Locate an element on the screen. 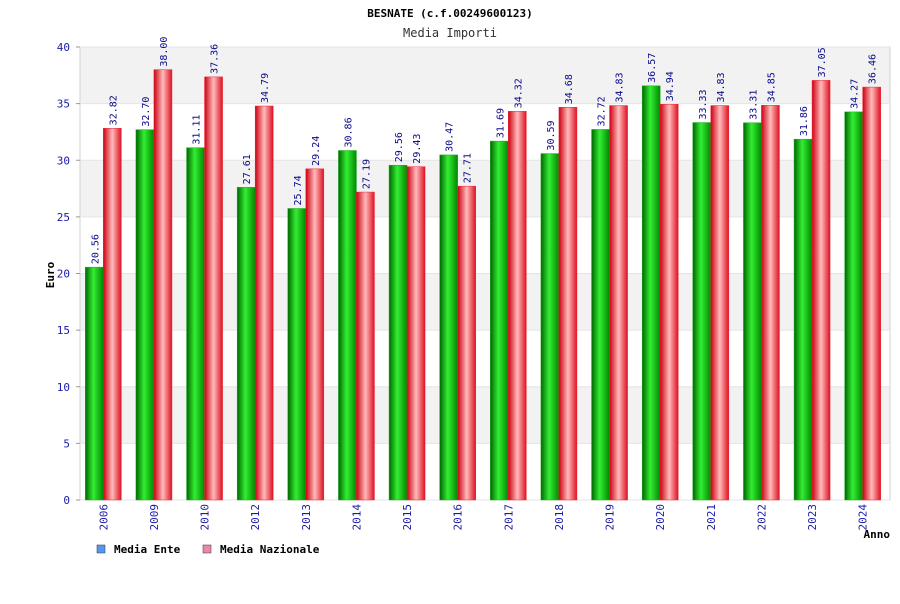 The height and width of the screenshot is (604, 900). y-tick-label: 30 is located at coordinates (63, 160).